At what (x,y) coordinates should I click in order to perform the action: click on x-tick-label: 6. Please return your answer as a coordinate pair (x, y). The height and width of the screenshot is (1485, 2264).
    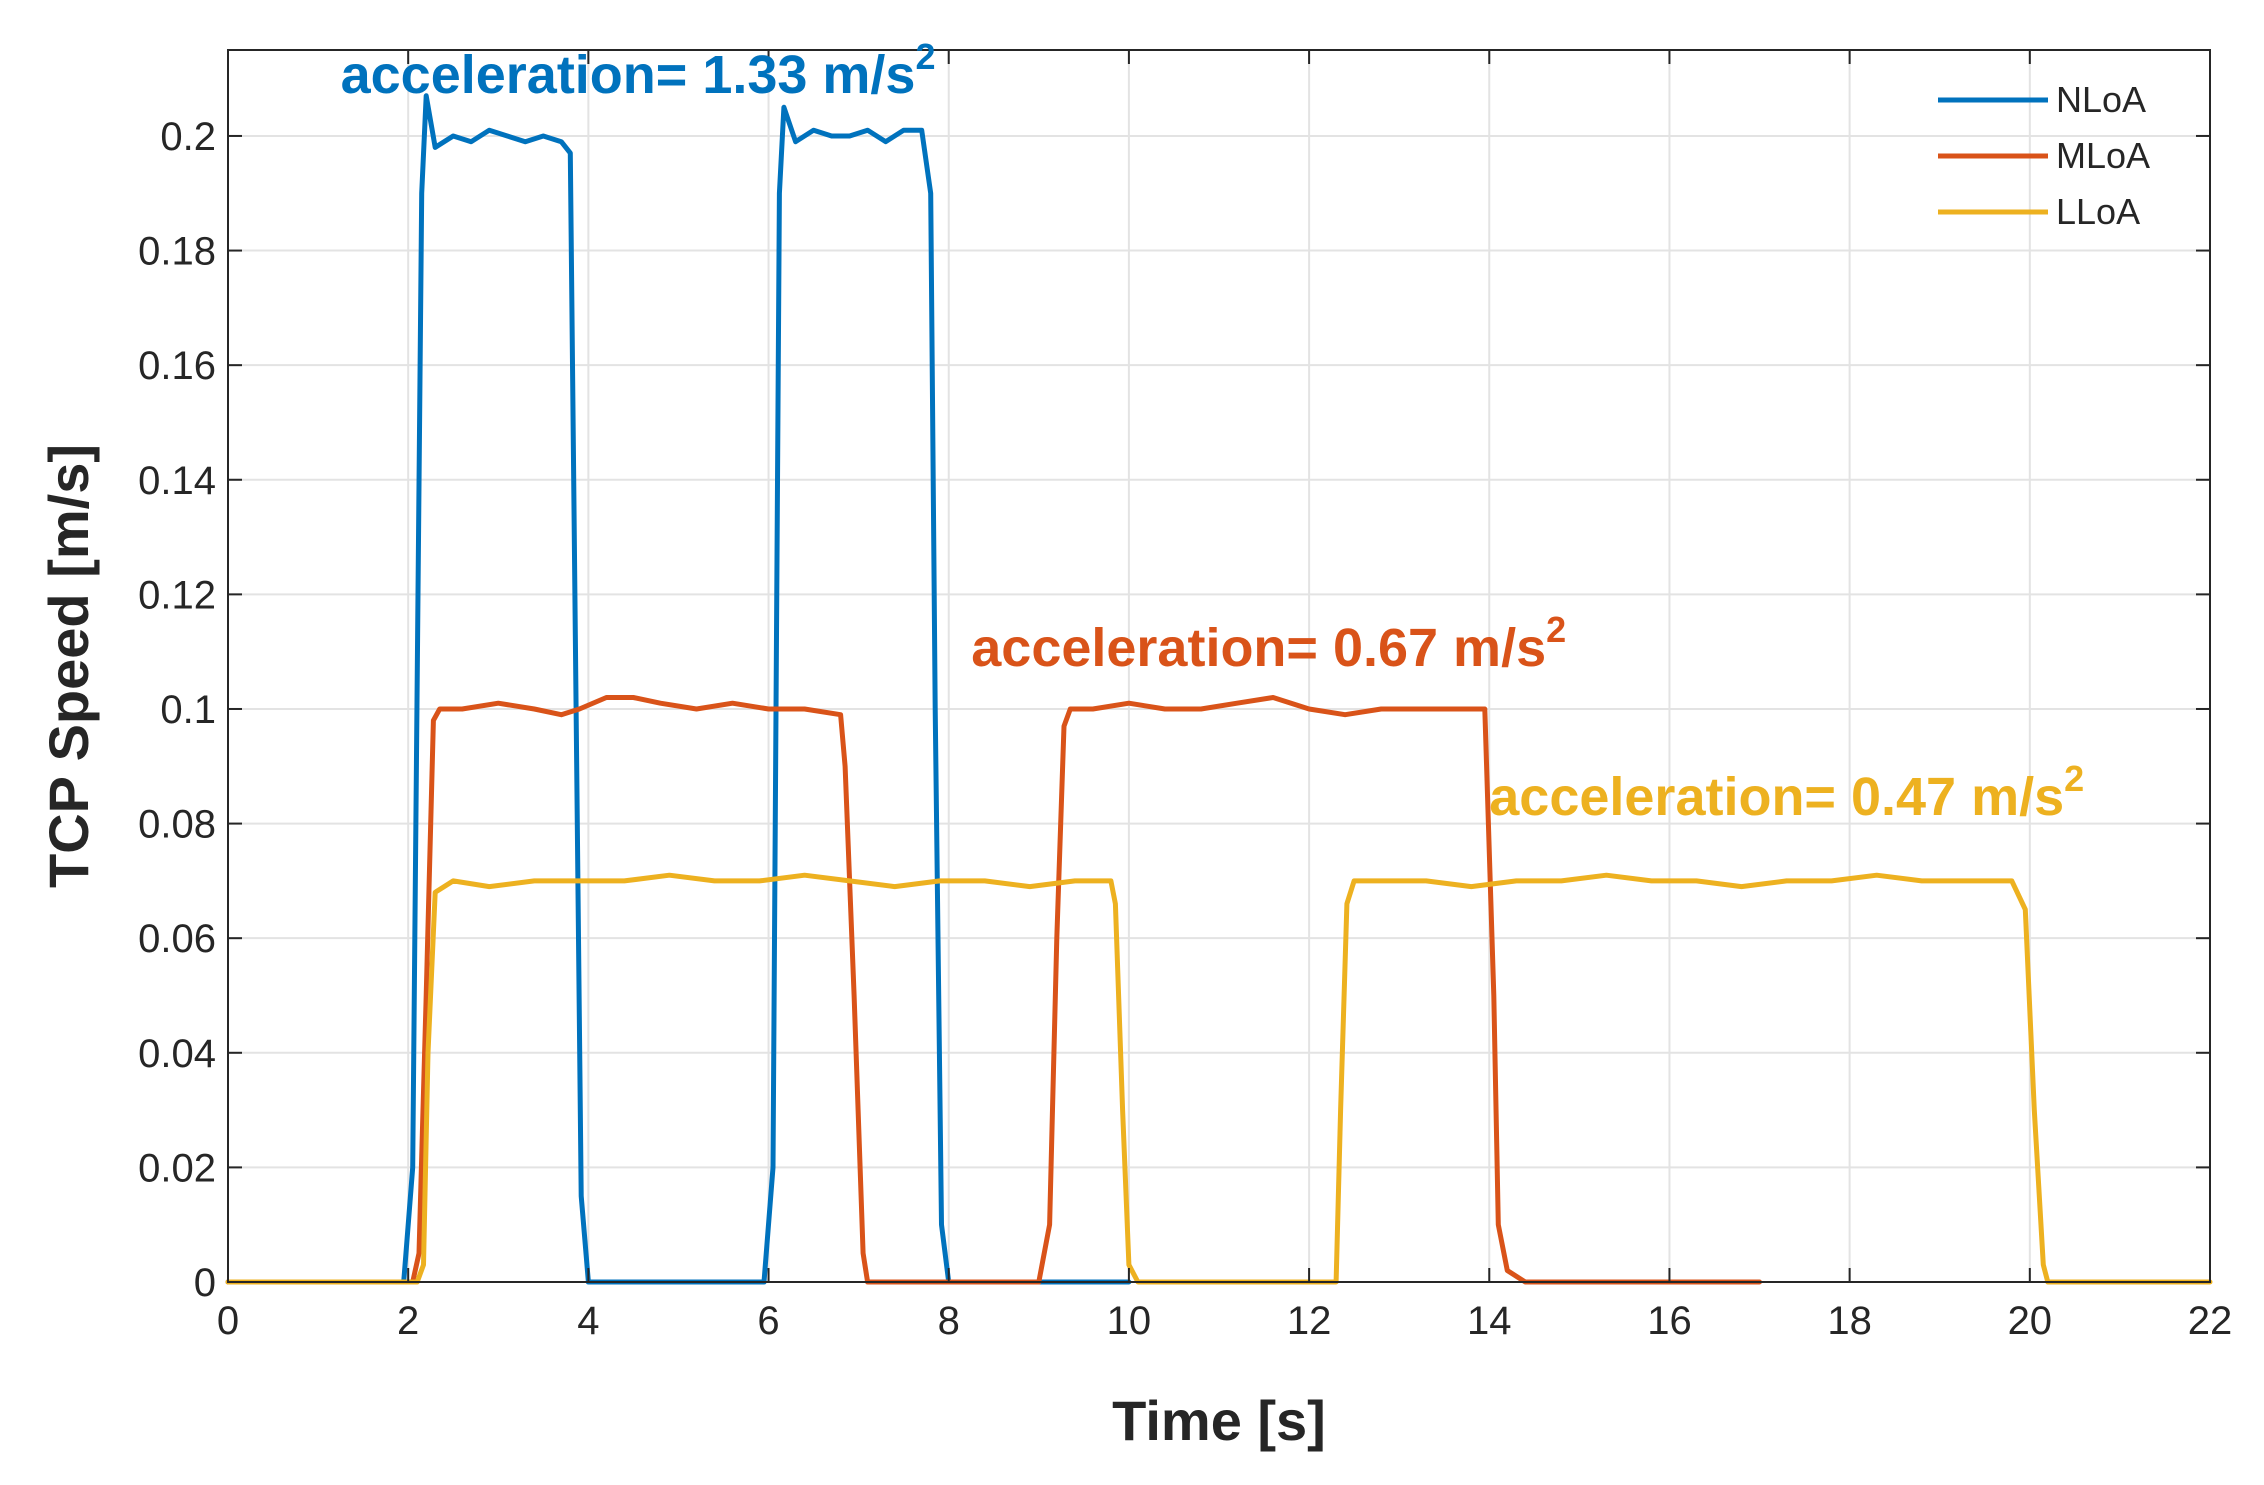
    Looking at the image, I should click on (768, 1321).